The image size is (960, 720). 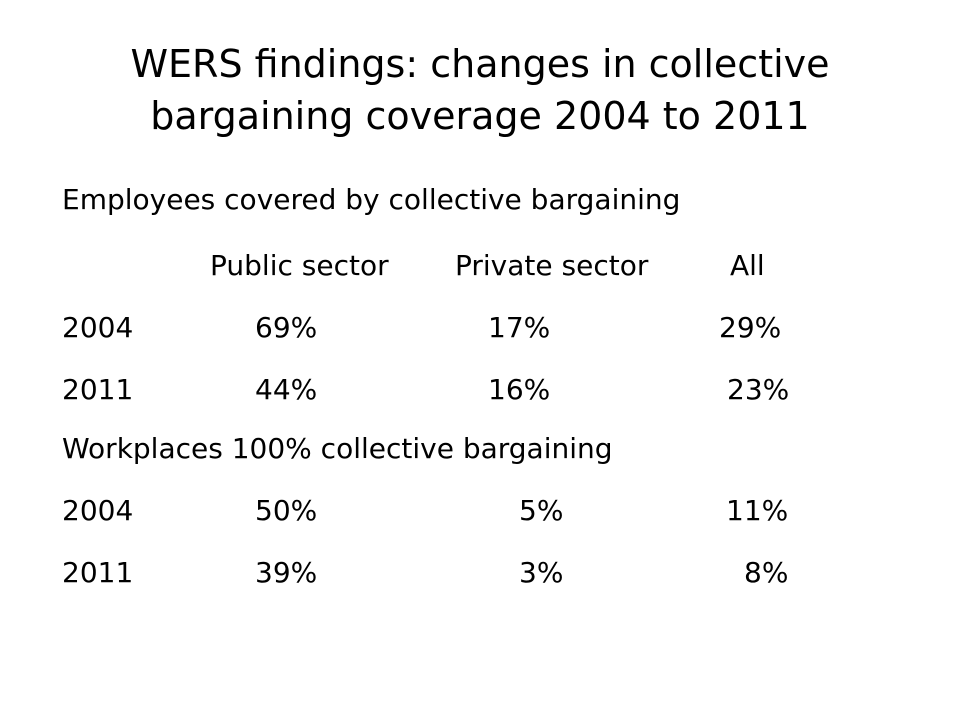 I want to click on row-private-value: 16%, so click(x=519, y=389).